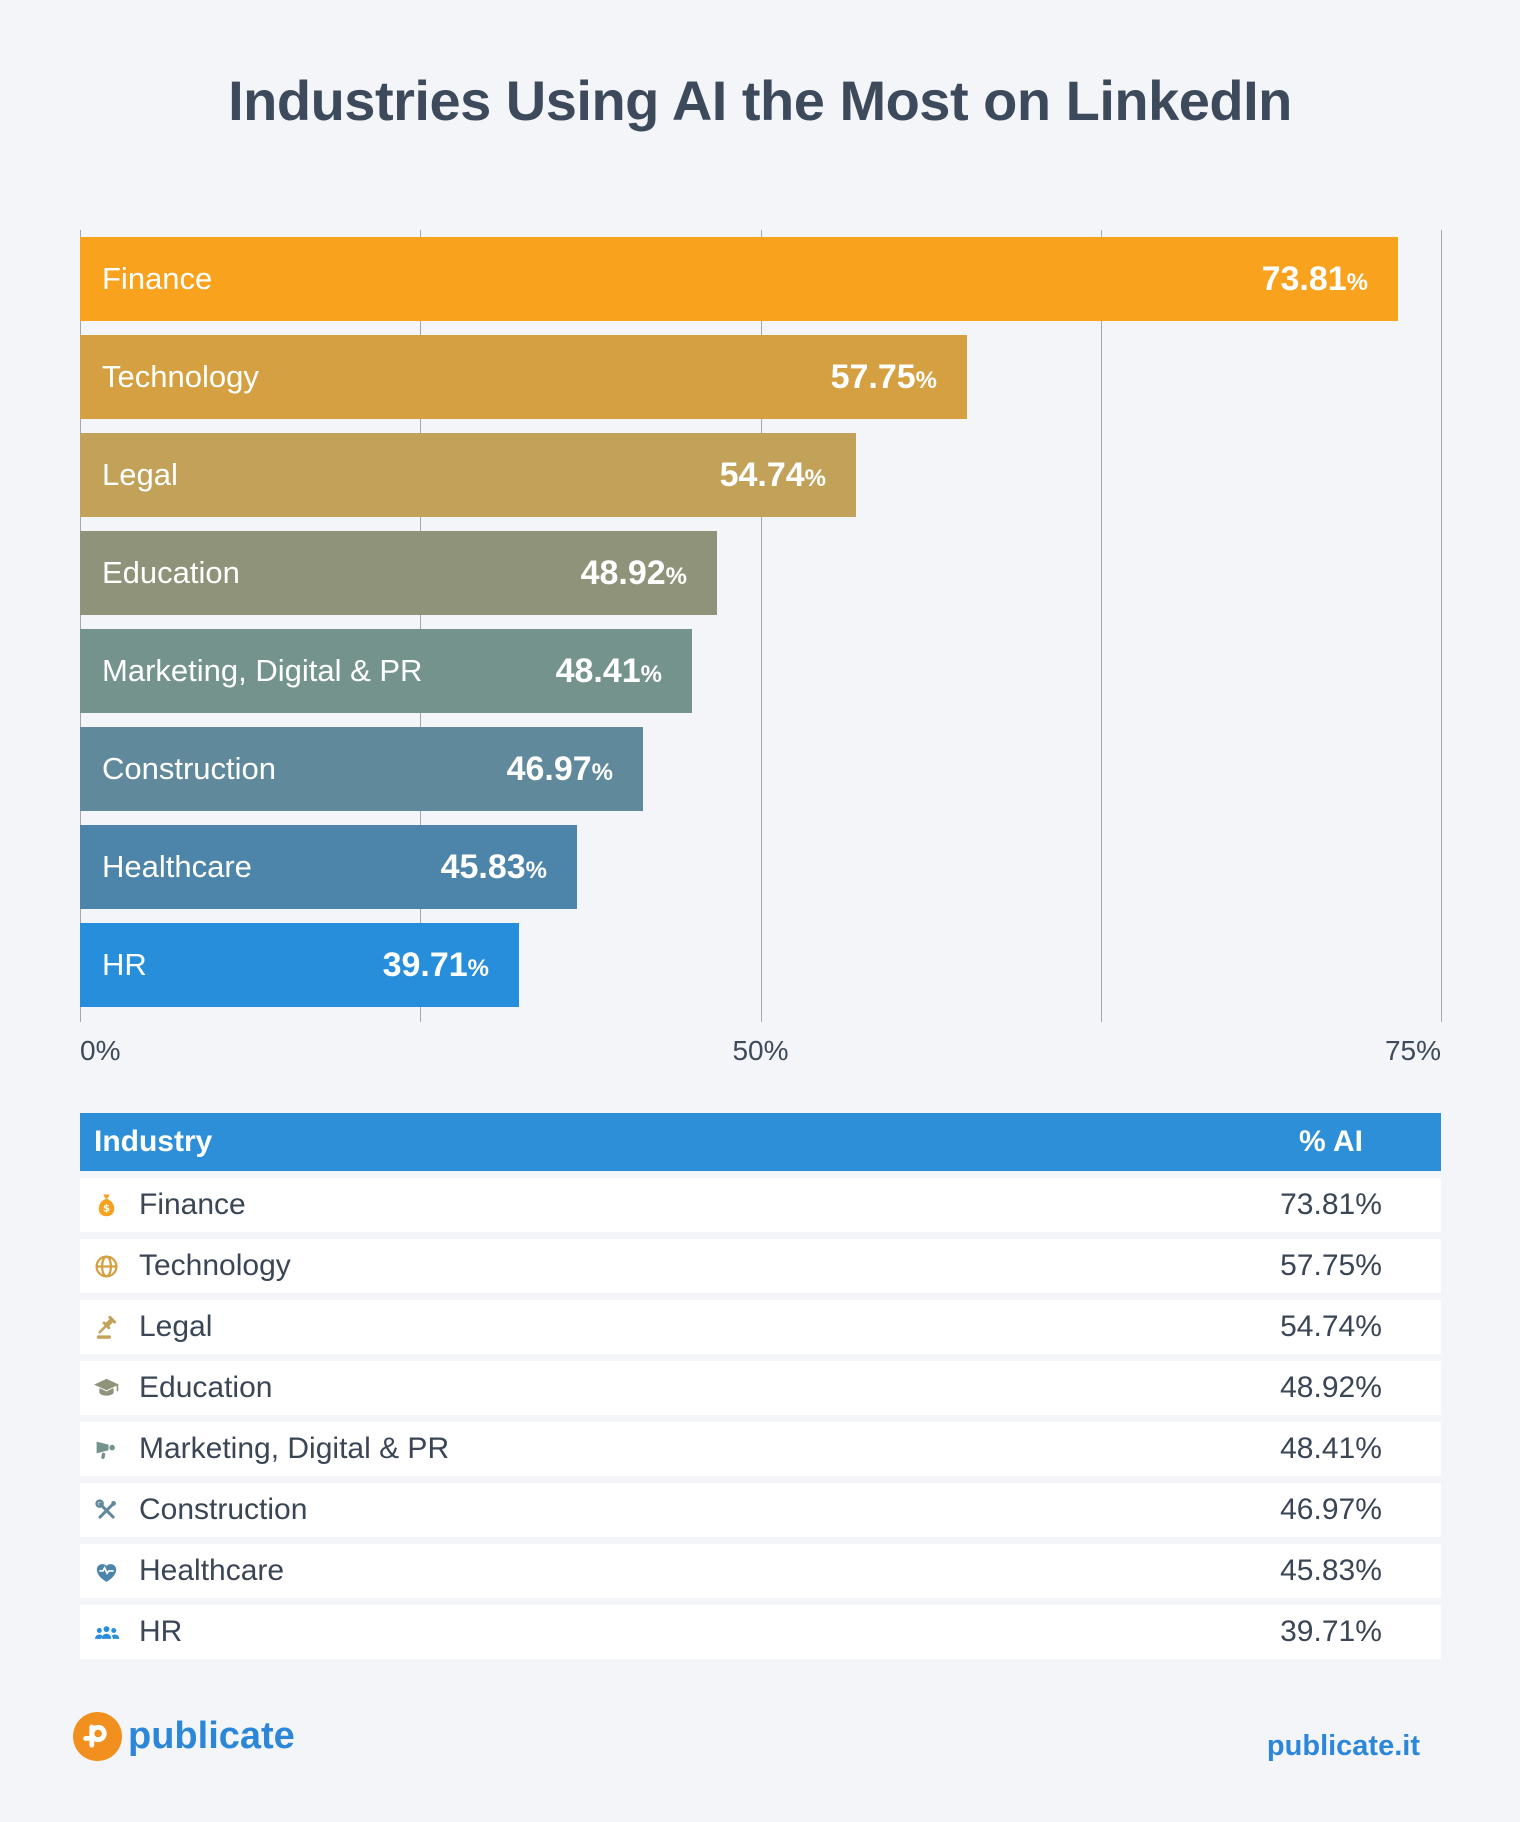 The image size is (1520, 1822). Describe the element at coordinates (140, 474) in the screenshot. I see `bar-category-label: Legal` at that location.